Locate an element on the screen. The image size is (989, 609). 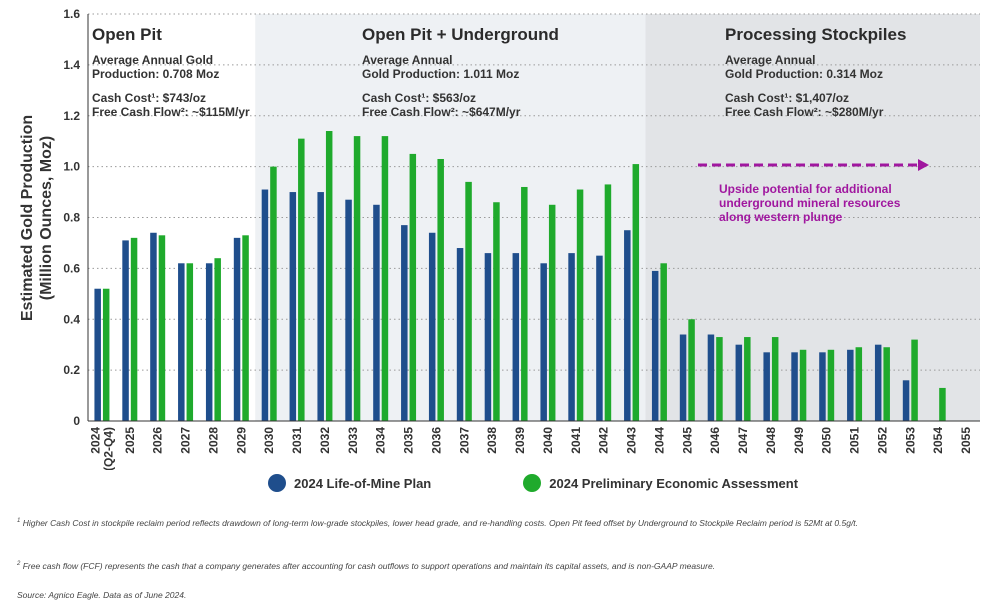
x-tick-label: 2031 is located at coordinates (297, 440).